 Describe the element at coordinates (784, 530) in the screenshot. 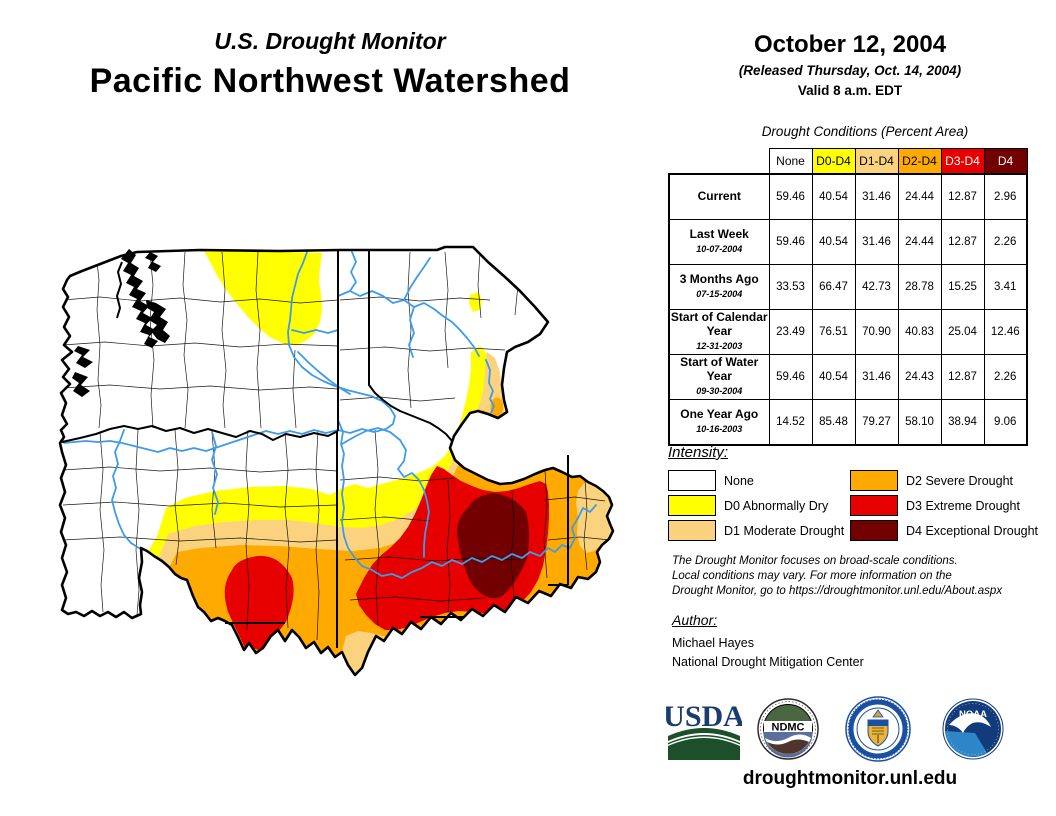

I see `legend-label: D1 Moderate Drought` at that location.